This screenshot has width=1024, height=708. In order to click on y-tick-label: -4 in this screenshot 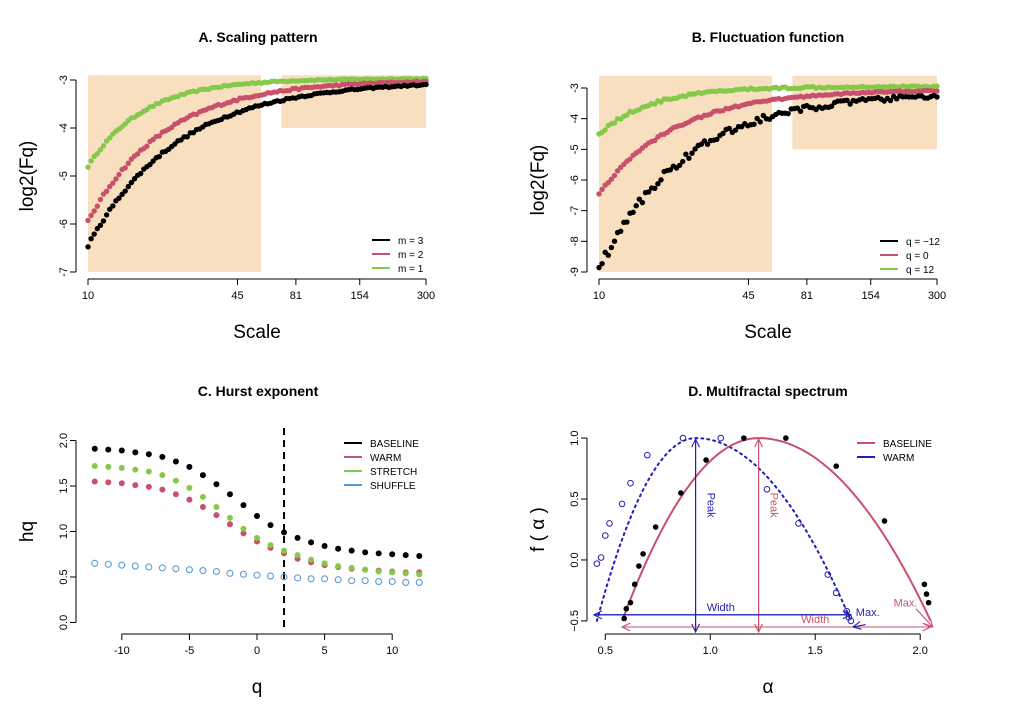, I will do `click(575, 119)`.